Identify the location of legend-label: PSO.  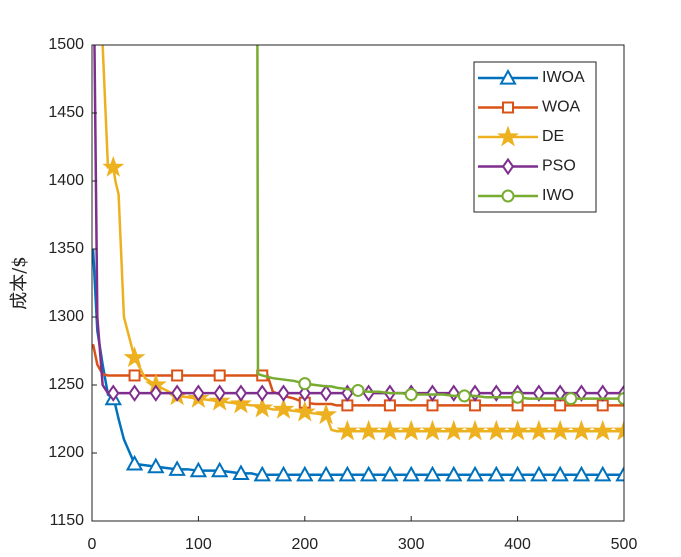
(559, 166).